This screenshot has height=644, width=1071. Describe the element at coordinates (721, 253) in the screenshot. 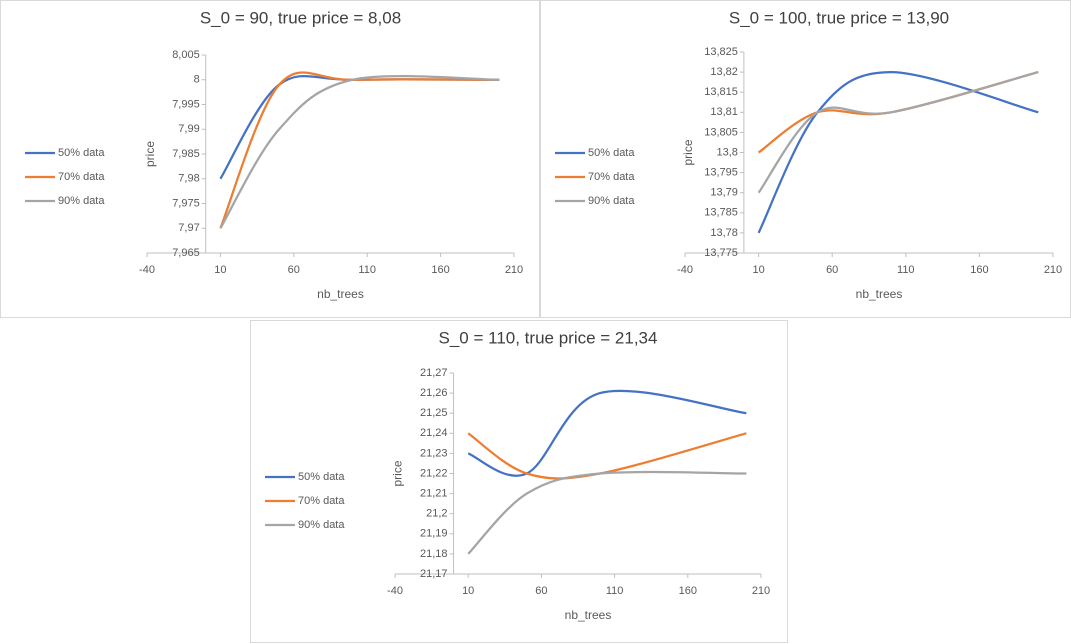

I see `y-tick-label: 13,775` at that location.